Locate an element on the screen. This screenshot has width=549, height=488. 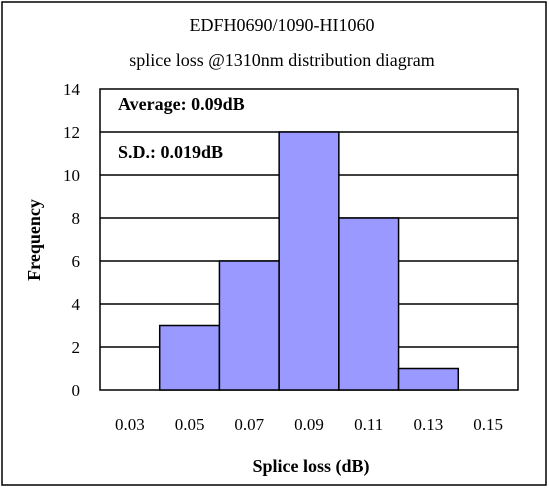
y-tick-label: 12 is located at coordinates (71, 132).